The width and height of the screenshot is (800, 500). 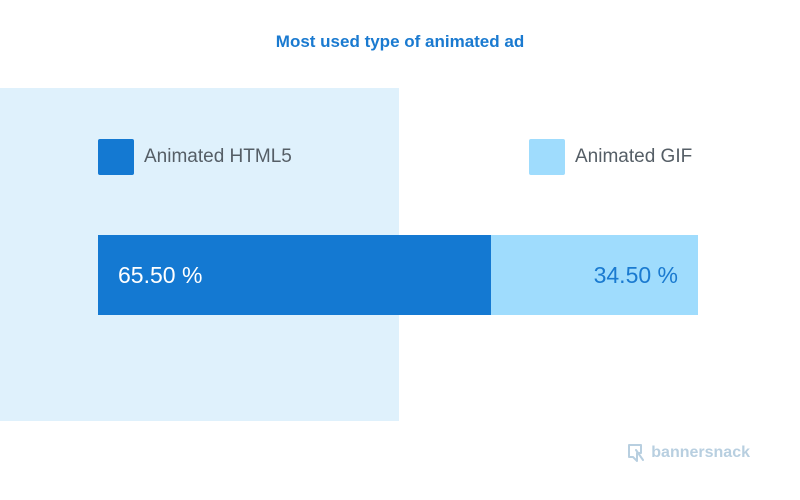 I want to click on bar-segment-animated-gif, so click(x=594, y=275).